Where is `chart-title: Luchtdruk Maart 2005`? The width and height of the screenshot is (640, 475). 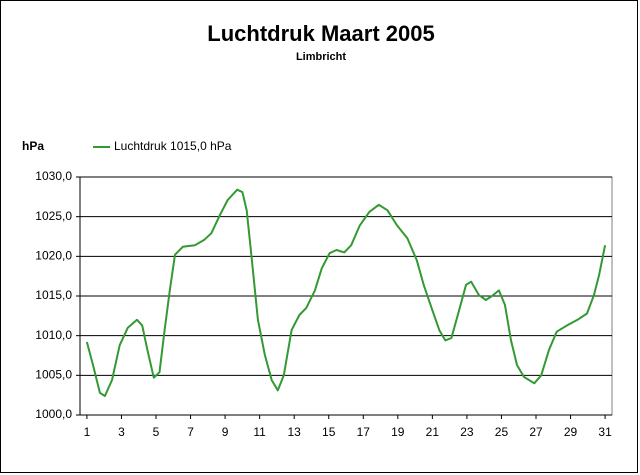
chart-title: Luchtdruk Maart 2005 is located at coordinates (320, 33).